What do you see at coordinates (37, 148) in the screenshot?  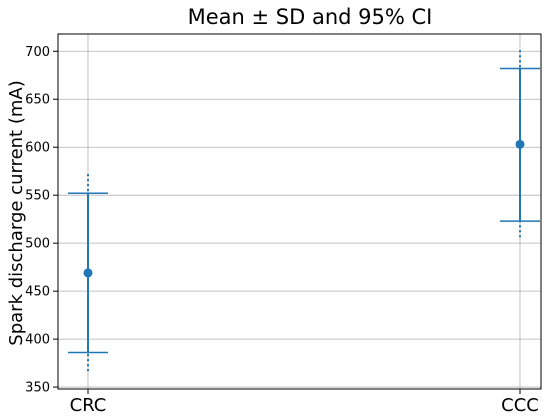 I see `y-tick-label: 600` at bounding box center [37, 148].